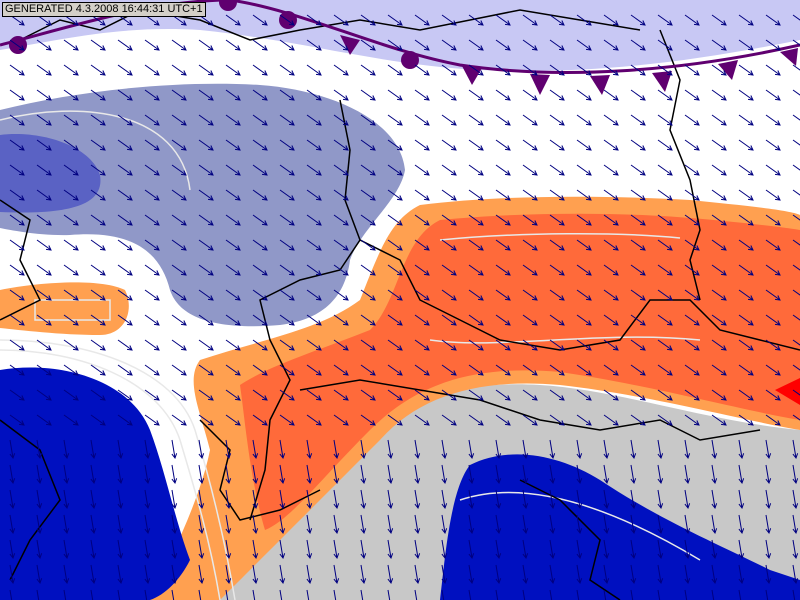 The height and width of the screenshot is (600, 800). I want to click on area-deep-blue-south, so click(620, 527).